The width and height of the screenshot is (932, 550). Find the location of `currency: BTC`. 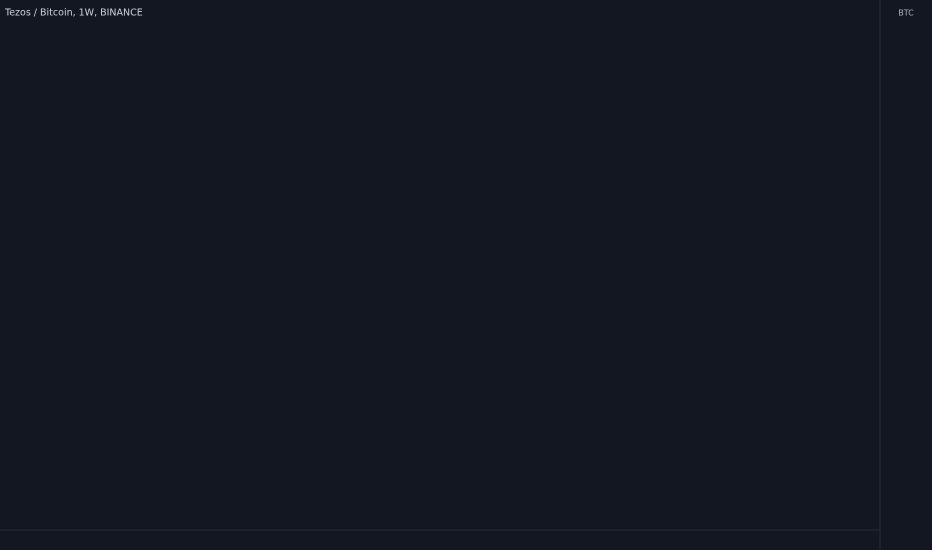

currency: BTC is located at coordinates (906, 13).